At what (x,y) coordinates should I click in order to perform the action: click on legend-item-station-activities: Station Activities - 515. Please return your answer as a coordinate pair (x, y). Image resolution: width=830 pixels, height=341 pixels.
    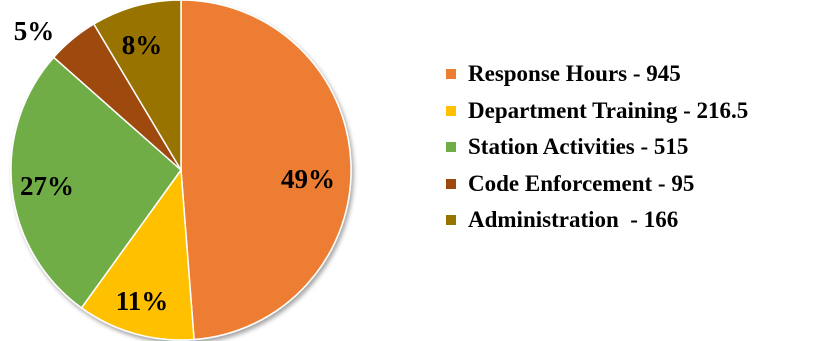
    Looking at the image, I should click on (597, 147).